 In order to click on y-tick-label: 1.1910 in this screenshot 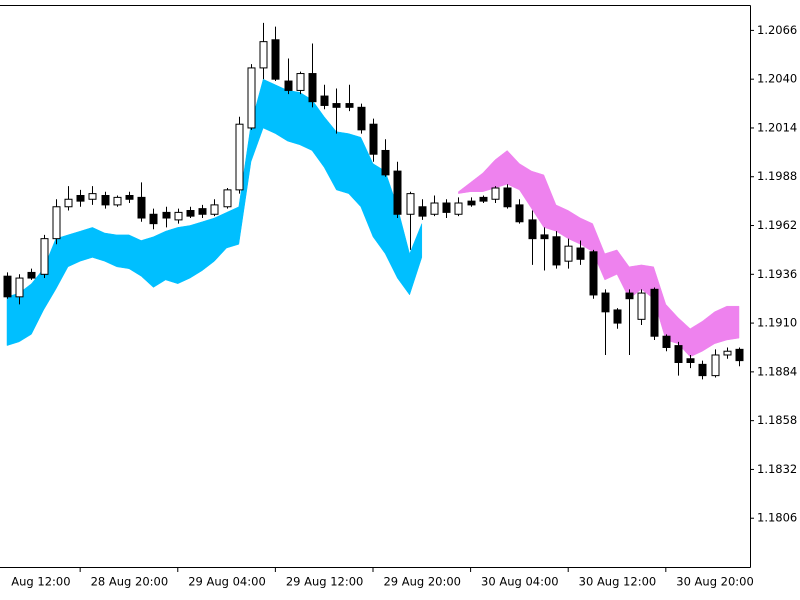, I will do `click(777, 323)`.